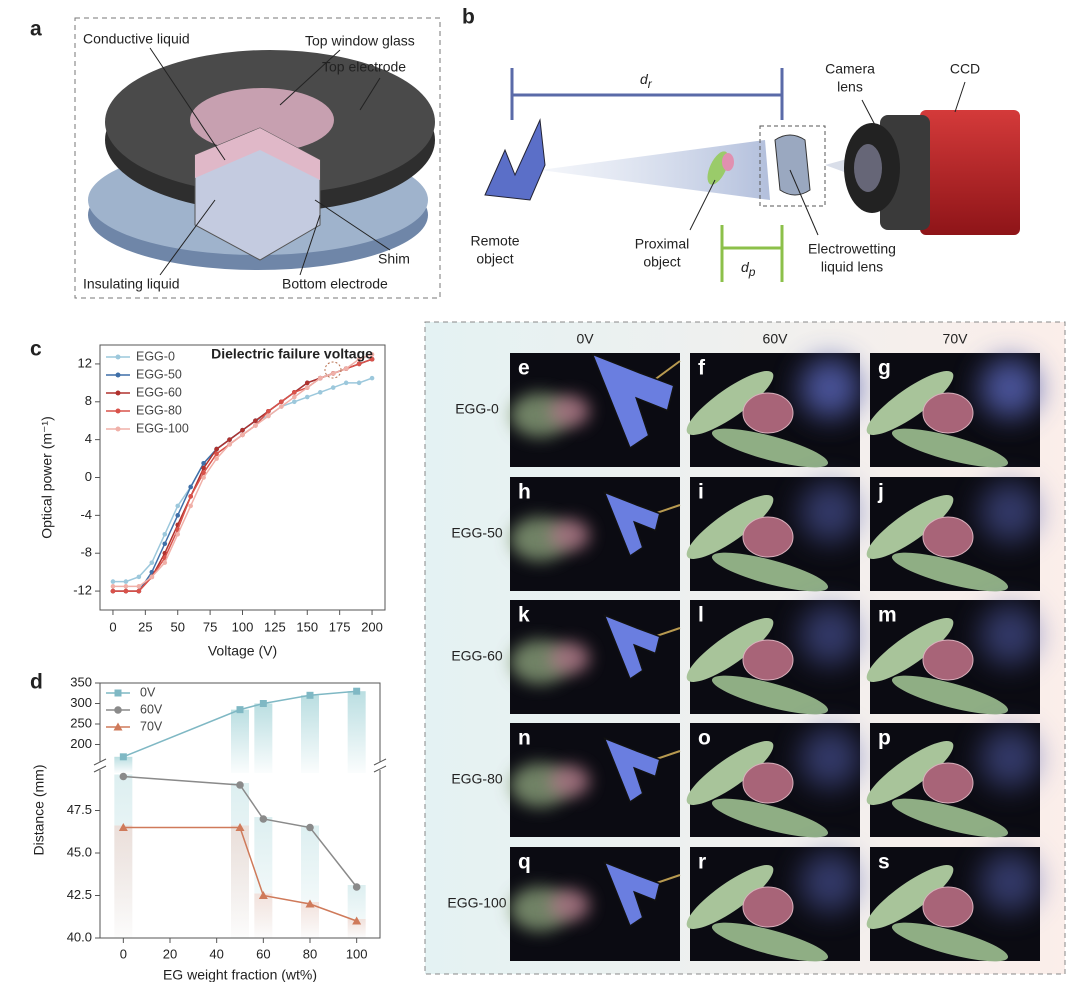 The image size is (1080, 982). I want to click on panel-letter: q, so click(524, 862).